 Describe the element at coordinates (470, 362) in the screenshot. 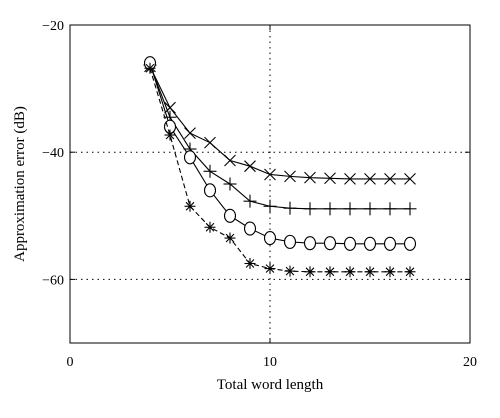

I see `x-tick-label: 20` at that location.